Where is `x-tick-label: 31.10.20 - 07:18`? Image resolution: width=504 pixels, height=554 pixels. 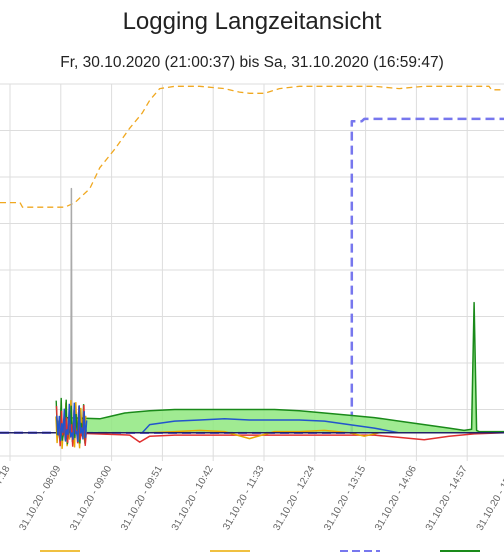
x-tick-label: 31.10.20 - 07:18 is located at coordinates (6, 498).